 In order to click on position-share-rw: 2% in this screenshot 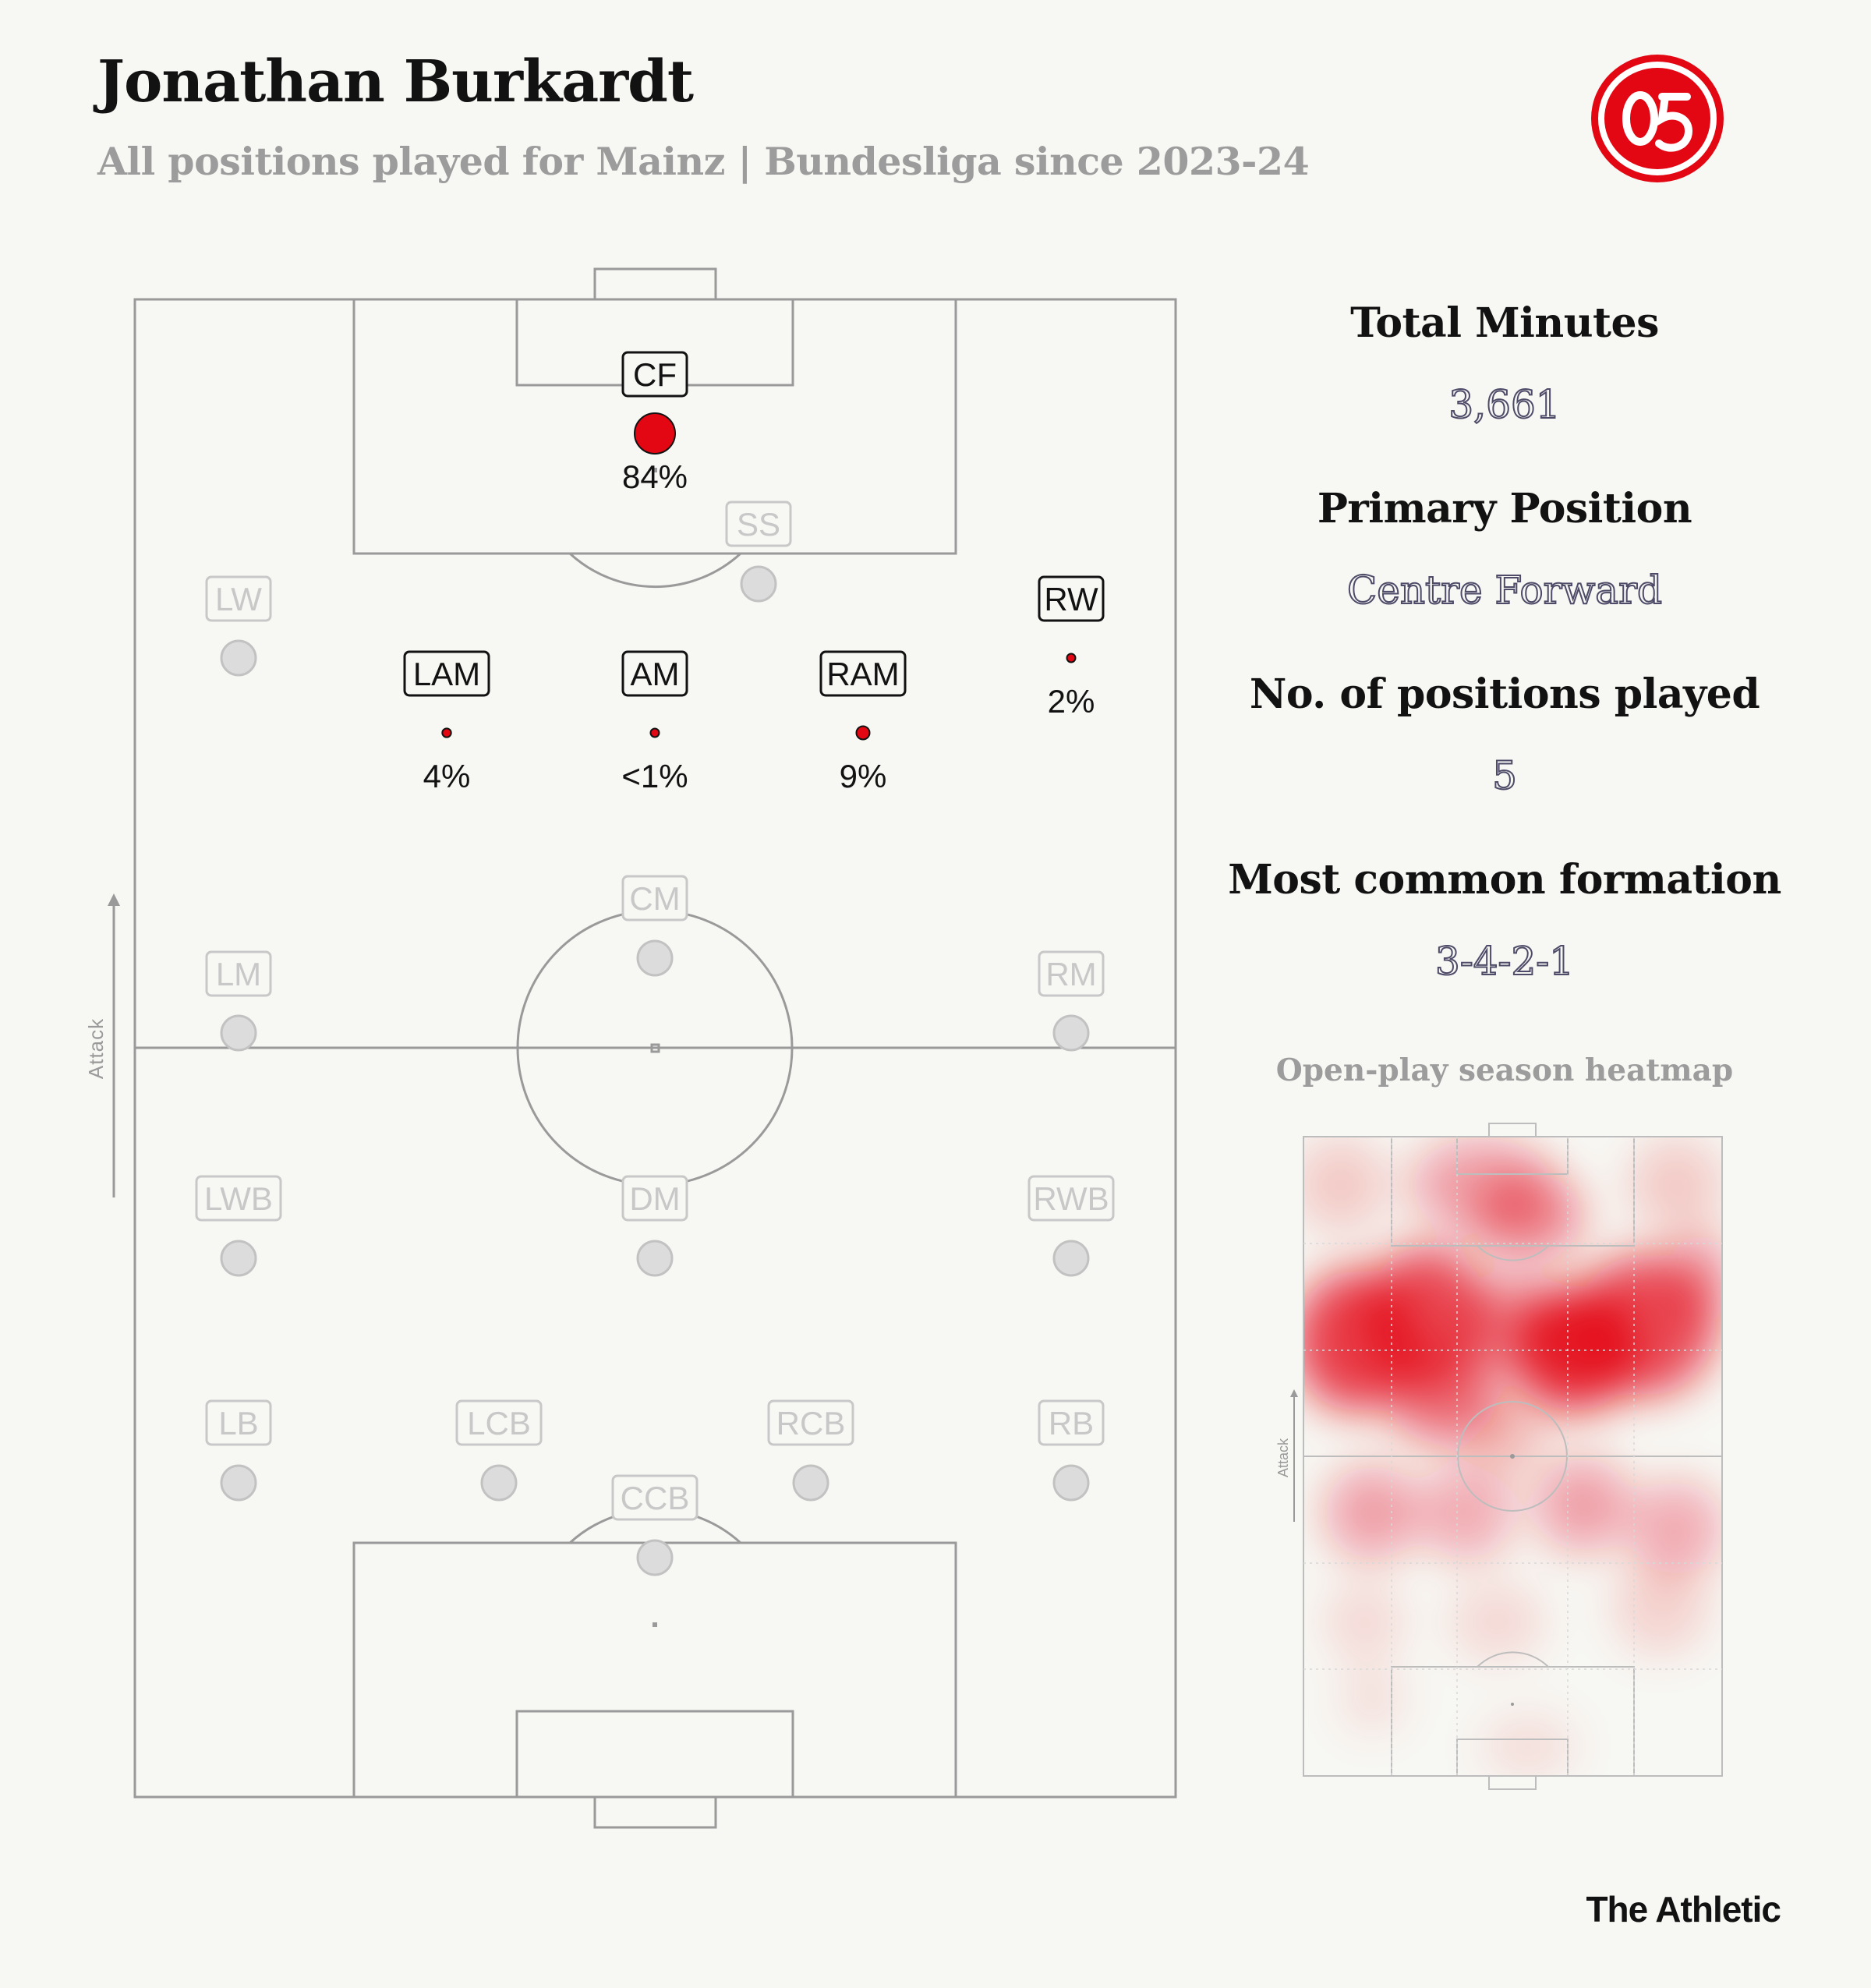, I will do `click(1071, 701)`.